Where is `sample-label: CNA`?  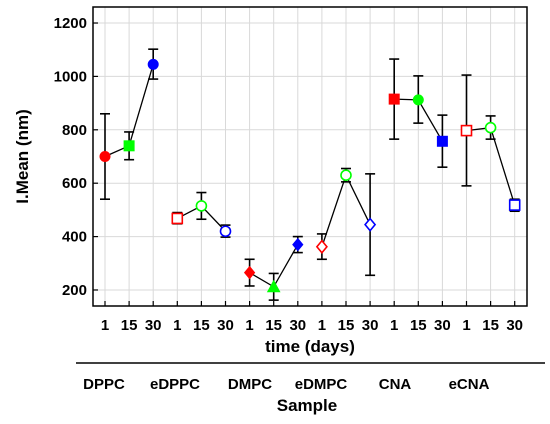
sample-label: CNA is located at coordinates (395, 384).